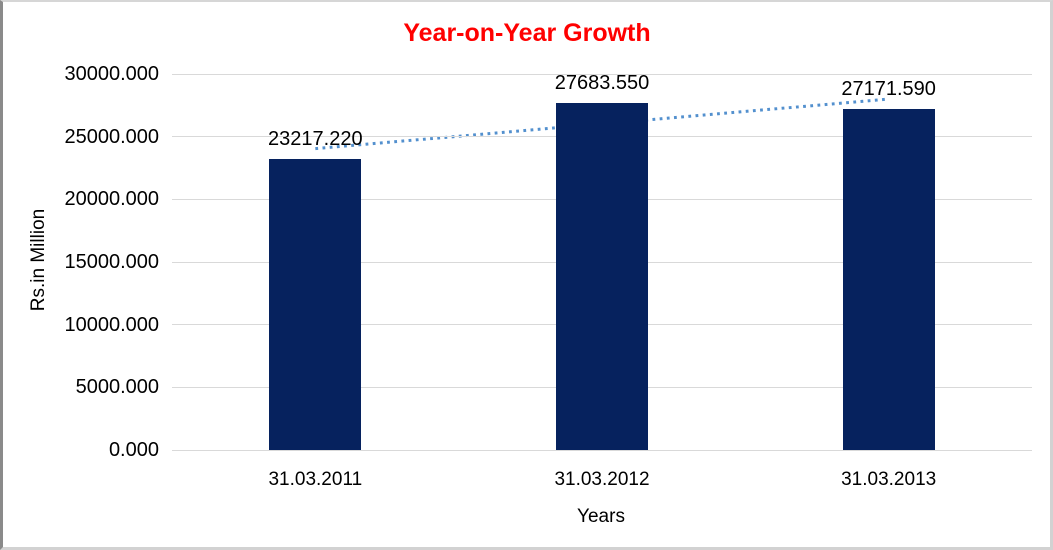 The image size is (1053, 550). I want to click on chart-title: Year-on-Year Growth, so click(527, 33).